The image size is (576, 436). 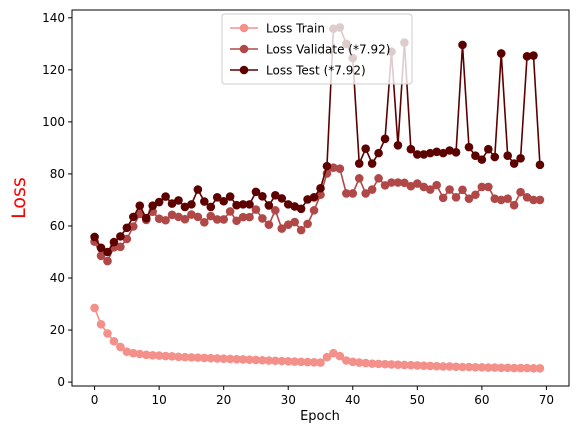 I want to click on x-tick-label: 10, so click(x=158, y=400).